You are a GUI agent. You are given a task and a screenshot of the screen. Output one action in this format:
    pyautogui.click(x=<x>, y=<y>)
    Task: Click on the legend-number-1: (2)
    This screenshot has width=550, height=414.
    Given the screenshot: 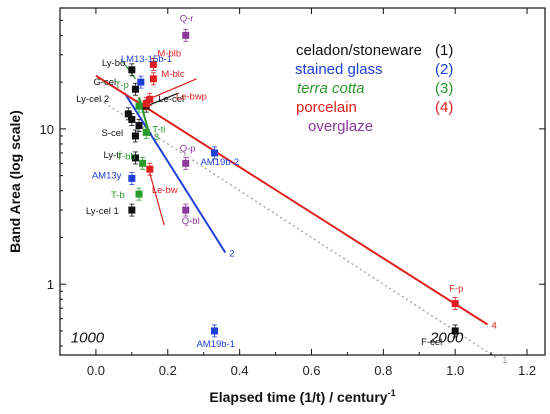 What is the action you would take?
    pyautogui.click(x=444, y=69)
    